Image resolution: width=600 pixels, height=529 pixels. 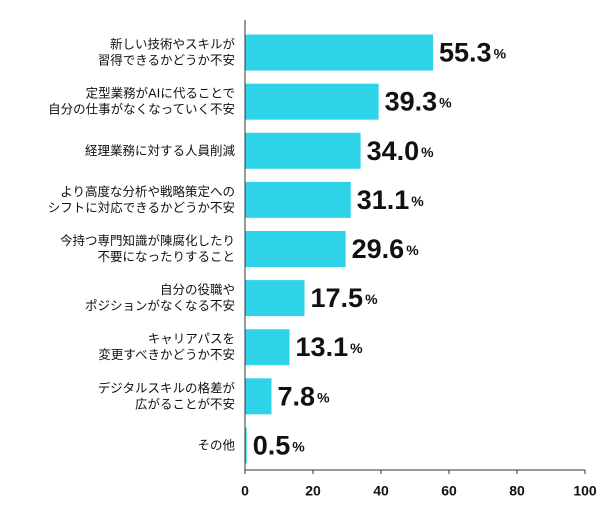 What do you see at coordinates (313, 491) in the screenshot?
I see `x-tick-label: 20` at bounding box center [313, 491].